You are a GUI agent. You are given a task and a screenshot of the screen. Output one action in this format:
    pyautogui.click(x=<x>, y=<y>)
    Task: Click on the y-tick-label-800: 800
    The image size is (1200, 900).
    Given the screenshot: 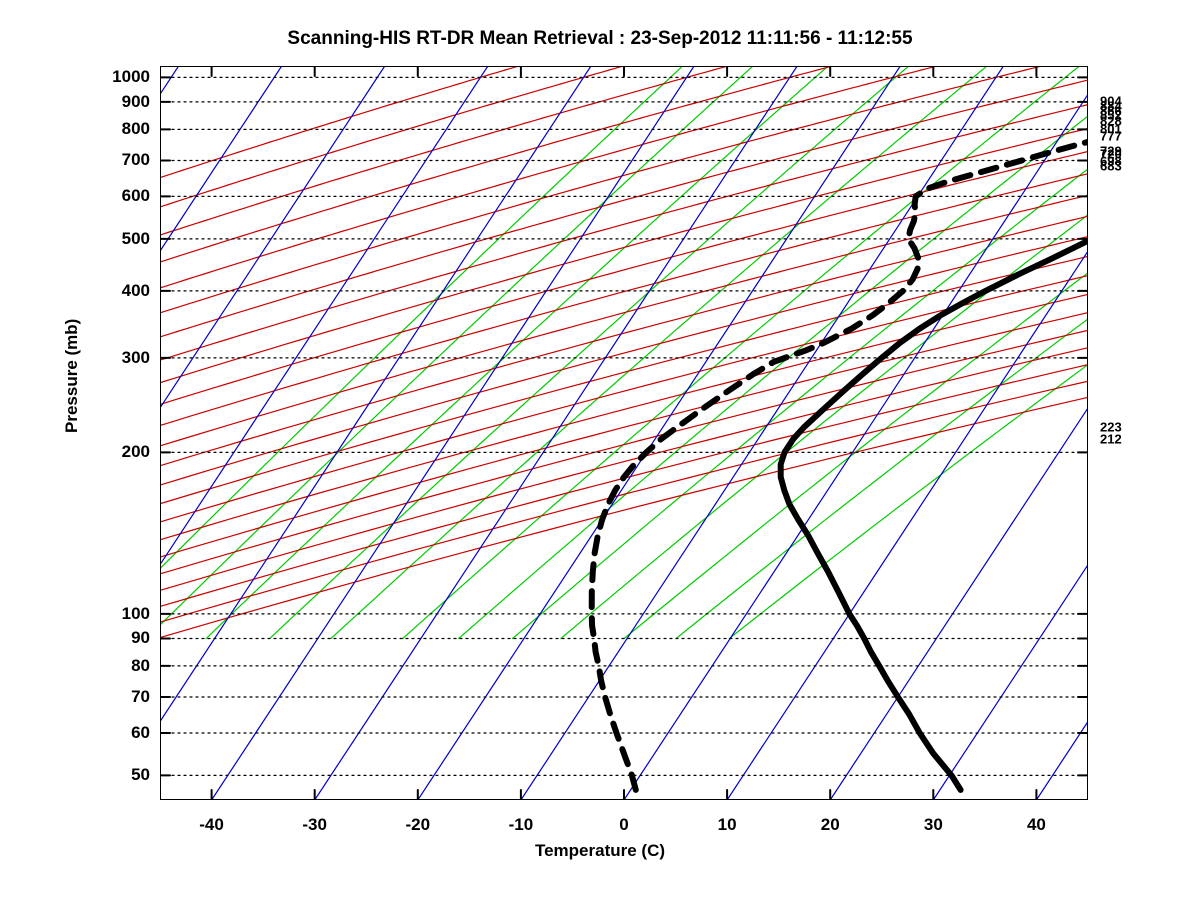 What is the action you would take?
    pyautogui.click(x=135, y=129)
    